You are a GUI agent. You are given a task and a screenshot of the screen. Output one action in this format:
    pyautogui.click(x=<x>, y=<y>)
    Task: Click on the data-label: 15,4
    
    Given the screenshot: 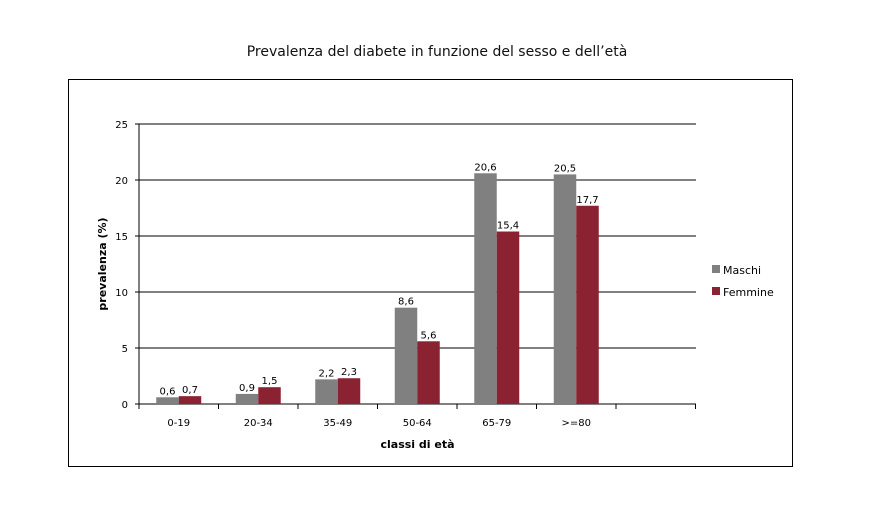 What is the action you would take?
    pyautogui.click(x=508, y=226)
    